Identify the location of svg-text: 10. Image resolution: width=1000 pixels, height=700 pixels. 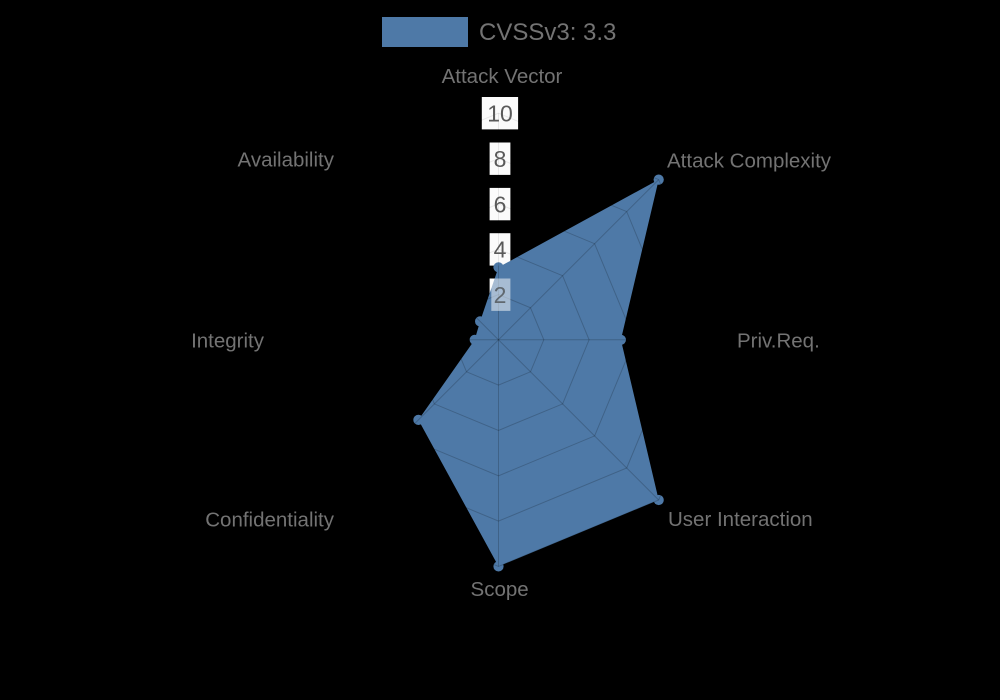
(500, 114).